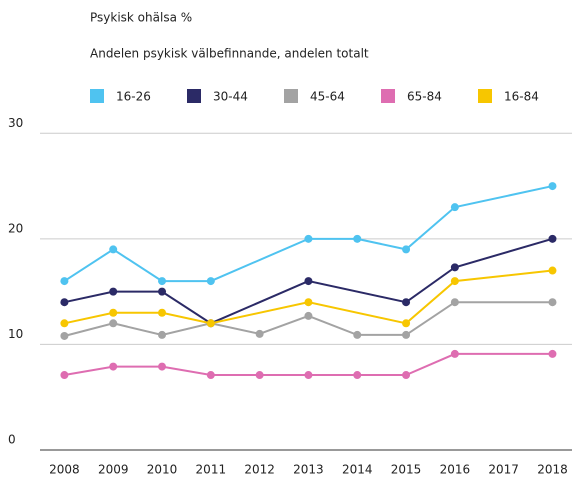 The image size is (573, 477). Describe the element at coordinates (12, 440) in the screenshot. I see `y-tick-label: 0` at that location.